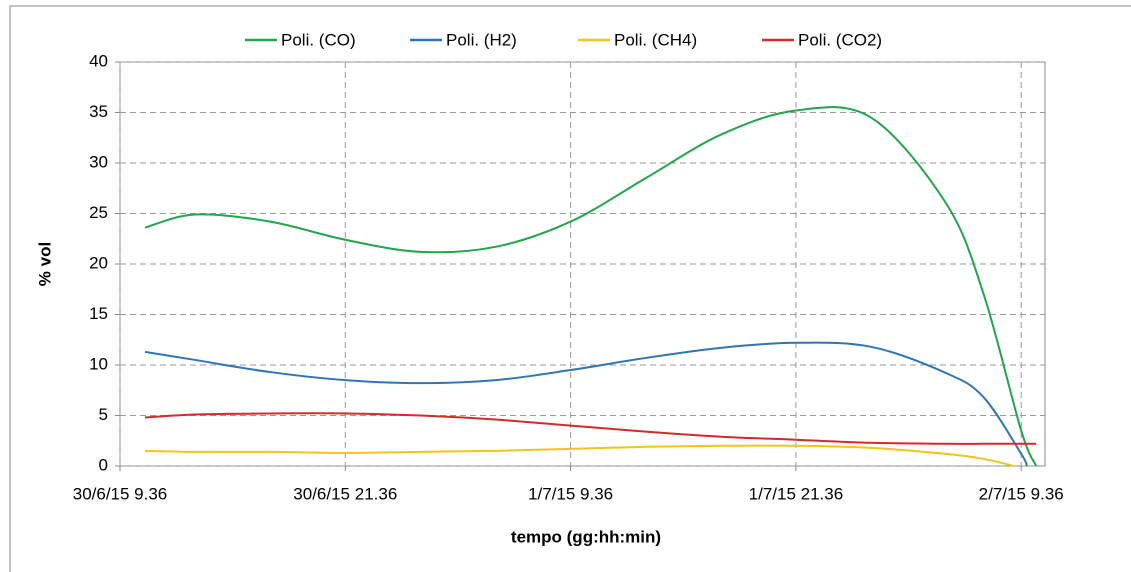  What do you see at coordinates (345, 493) in the screenshot?
I see `x-tick-label: 30/6/15 21.36` at bounding box center [345, 493].